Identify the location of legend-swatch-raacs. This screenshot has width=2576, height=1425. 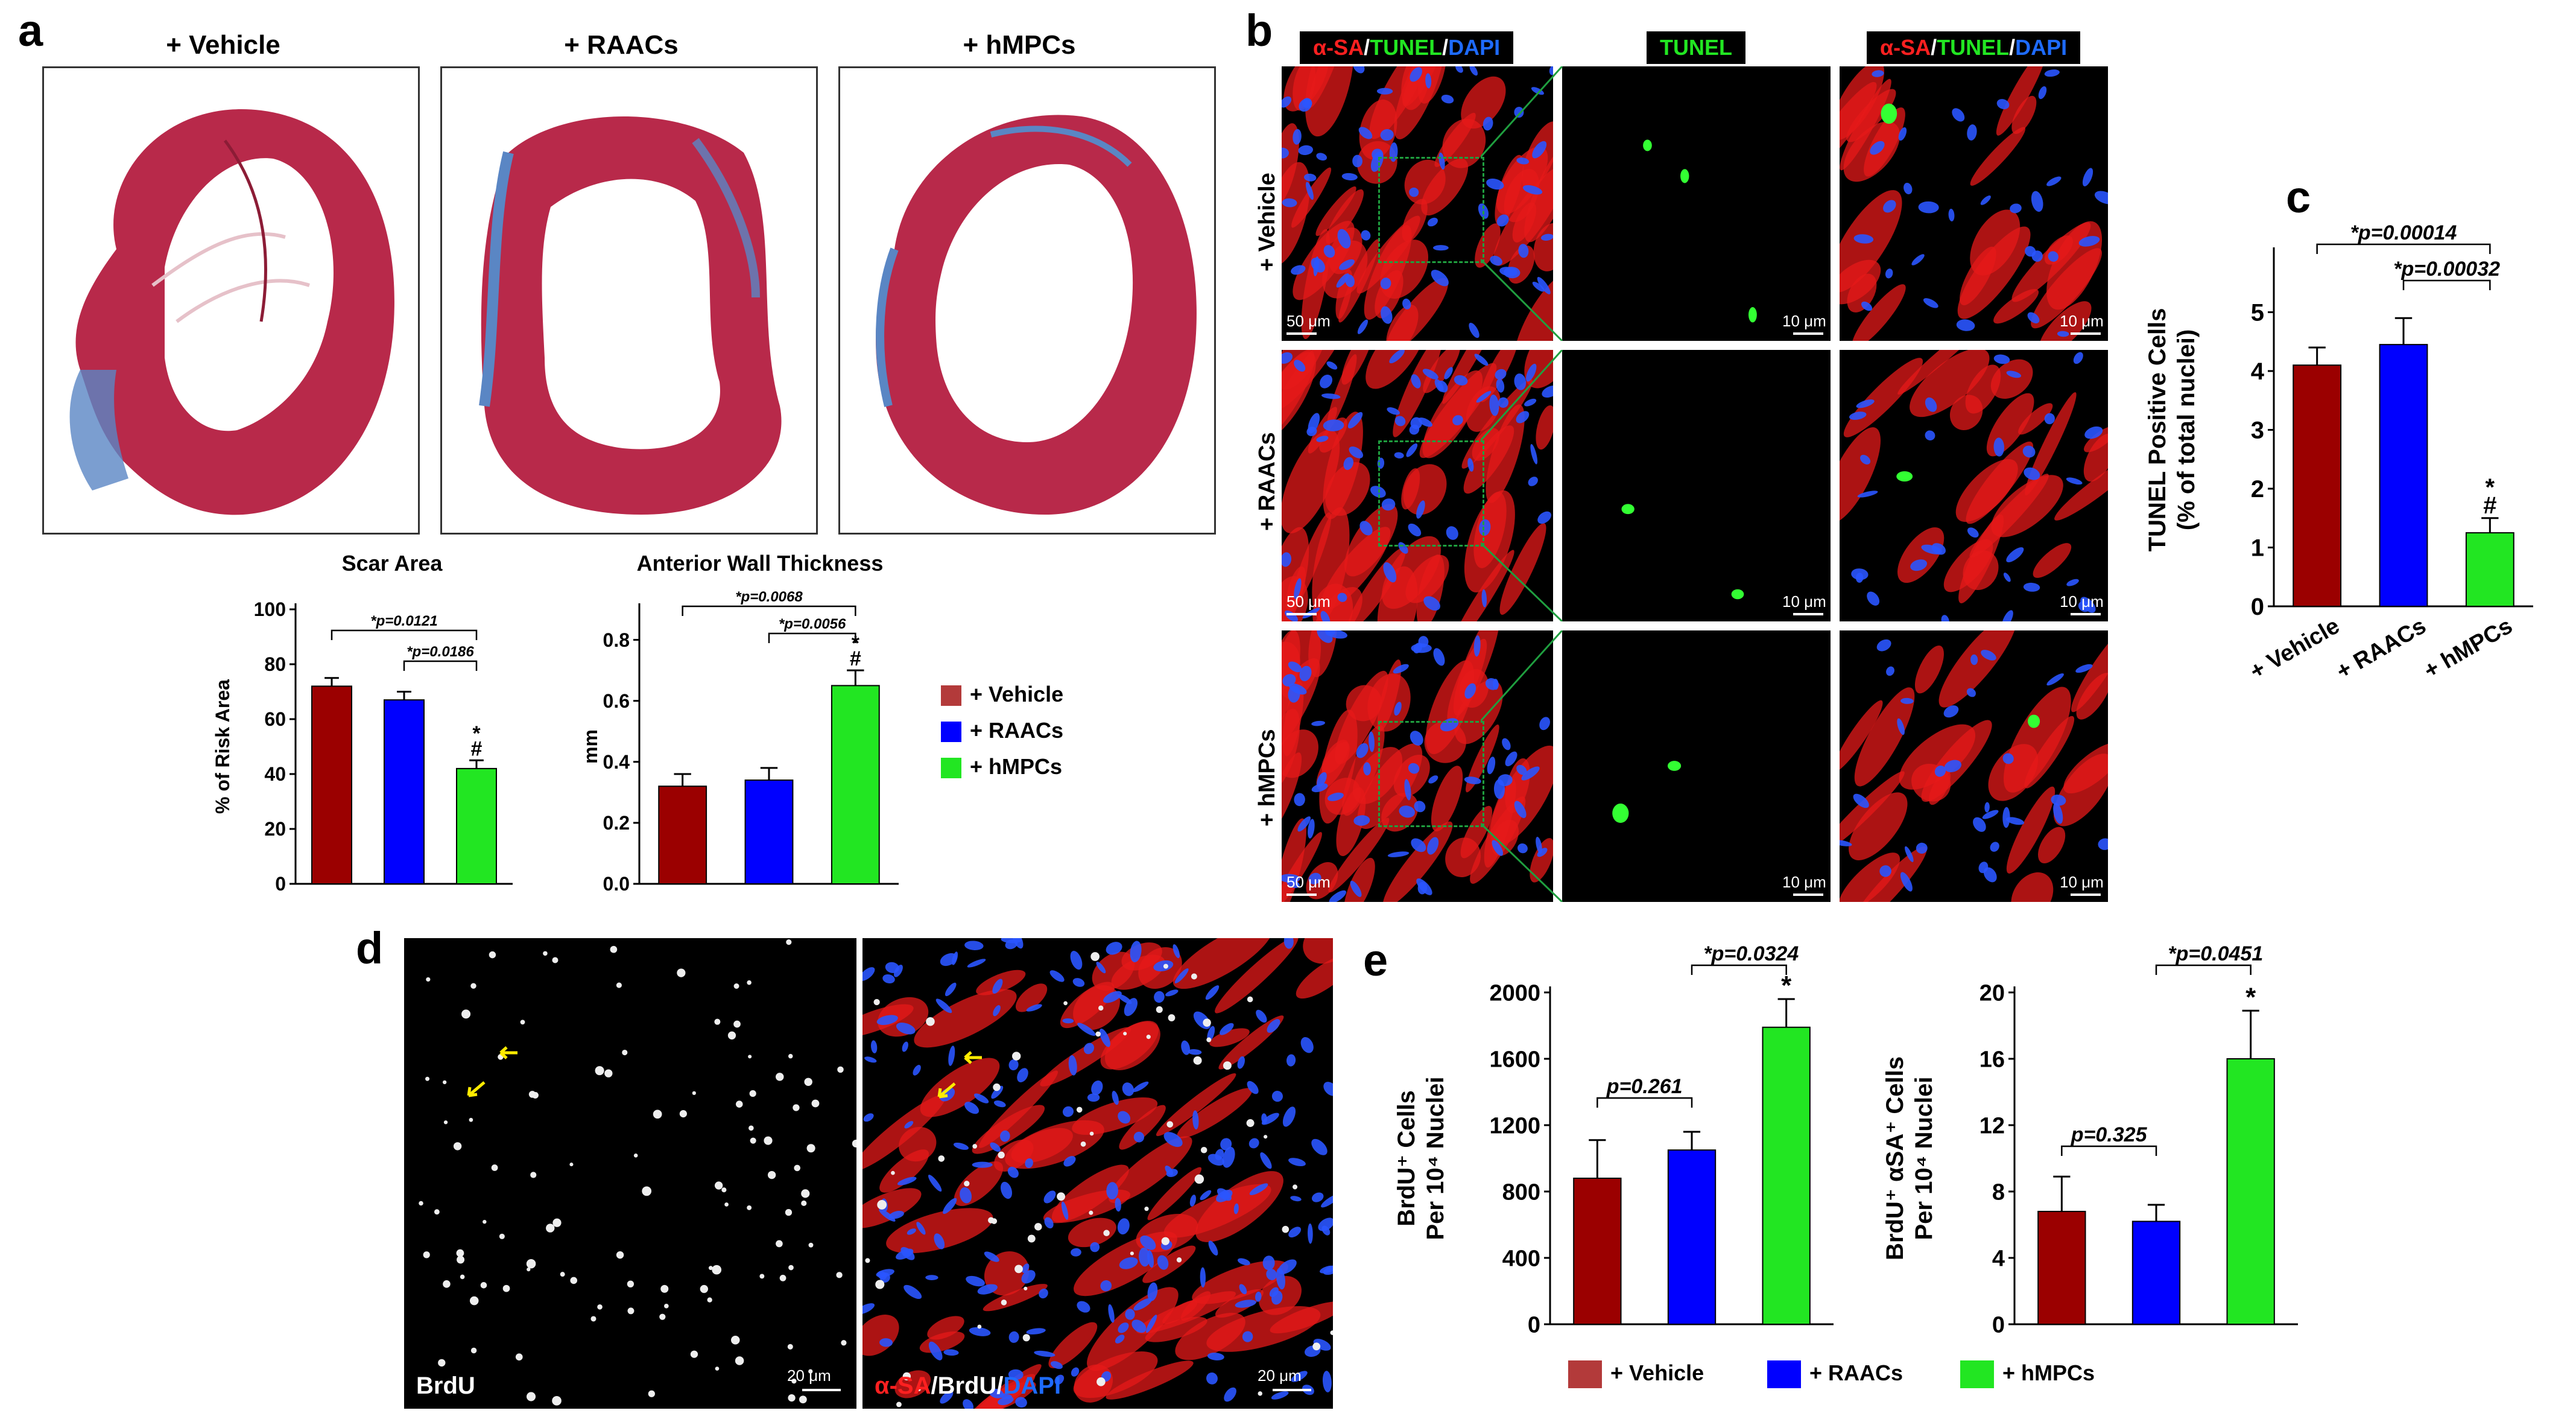
(951, 733).